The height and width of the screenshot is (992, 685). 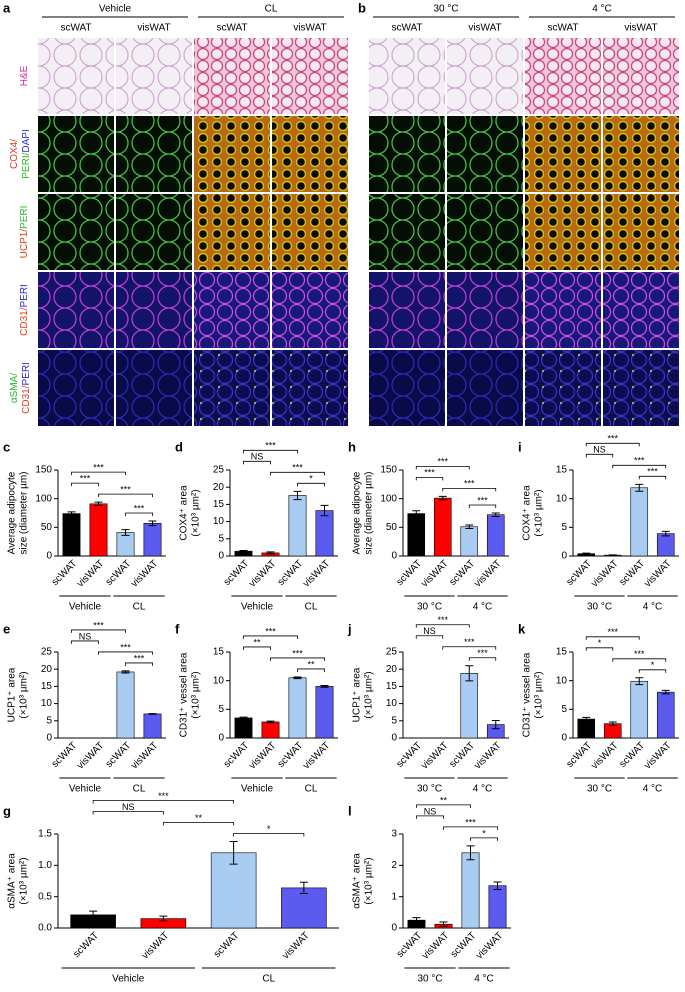 What do you see at coordinates (392, 669) in the screenshot?
I see `y-tick-label: 20` at bounding box center [392, 669].